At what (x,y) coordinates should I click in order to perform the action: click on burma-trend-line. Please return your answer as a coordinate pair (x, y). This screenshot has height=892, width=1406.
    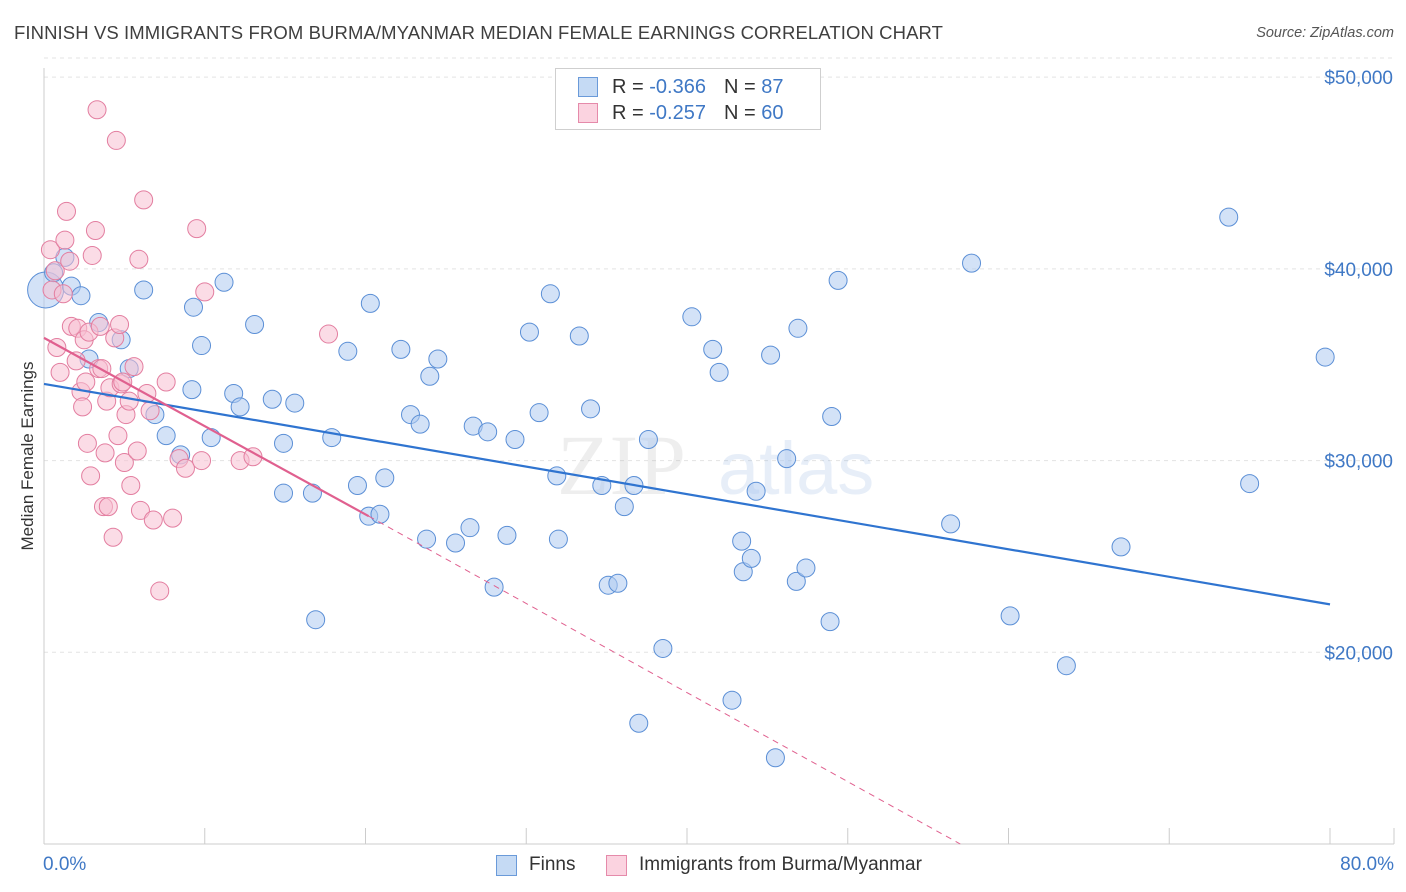
    Looking at the image, I should click on (206, 427).